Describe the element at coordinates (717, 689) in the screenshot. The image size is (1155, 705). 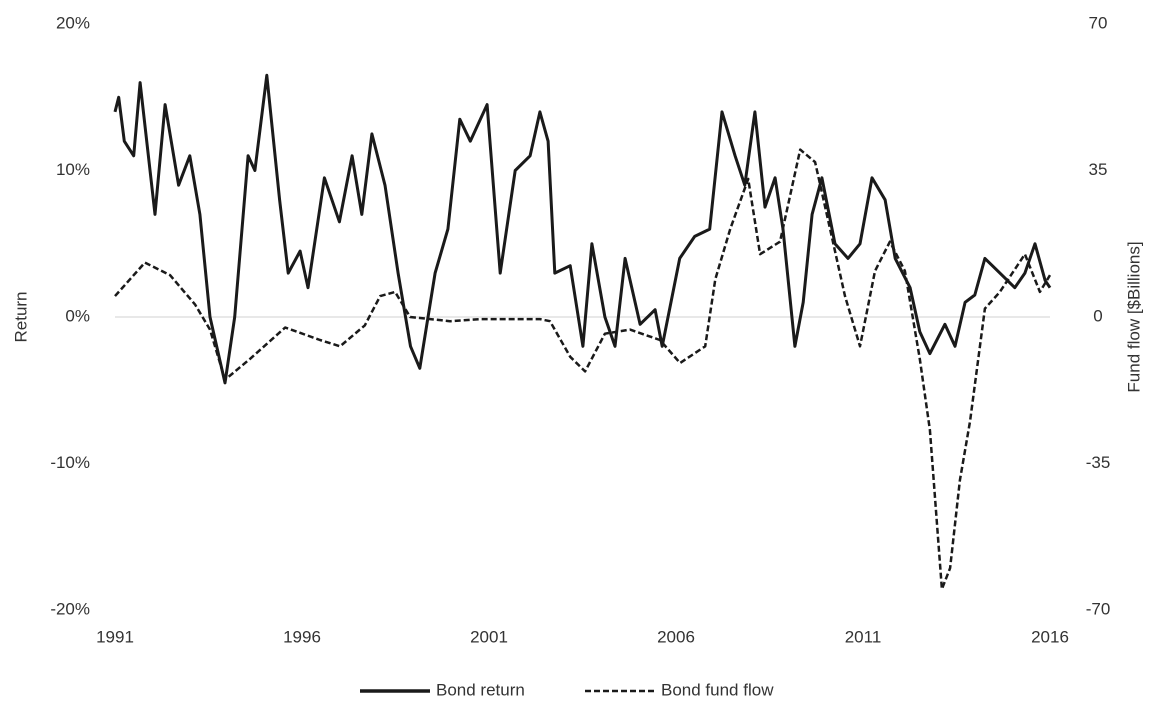
I see `legend-label: Bond fund flow` at that location.